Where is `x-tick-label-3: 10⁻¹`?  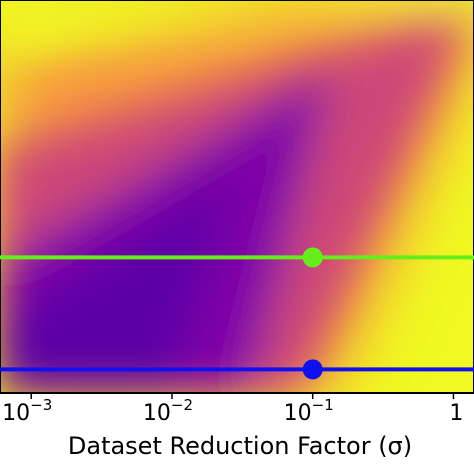
x-tick-label-3: 10⁻¹ is located at coordinates (309, 411).